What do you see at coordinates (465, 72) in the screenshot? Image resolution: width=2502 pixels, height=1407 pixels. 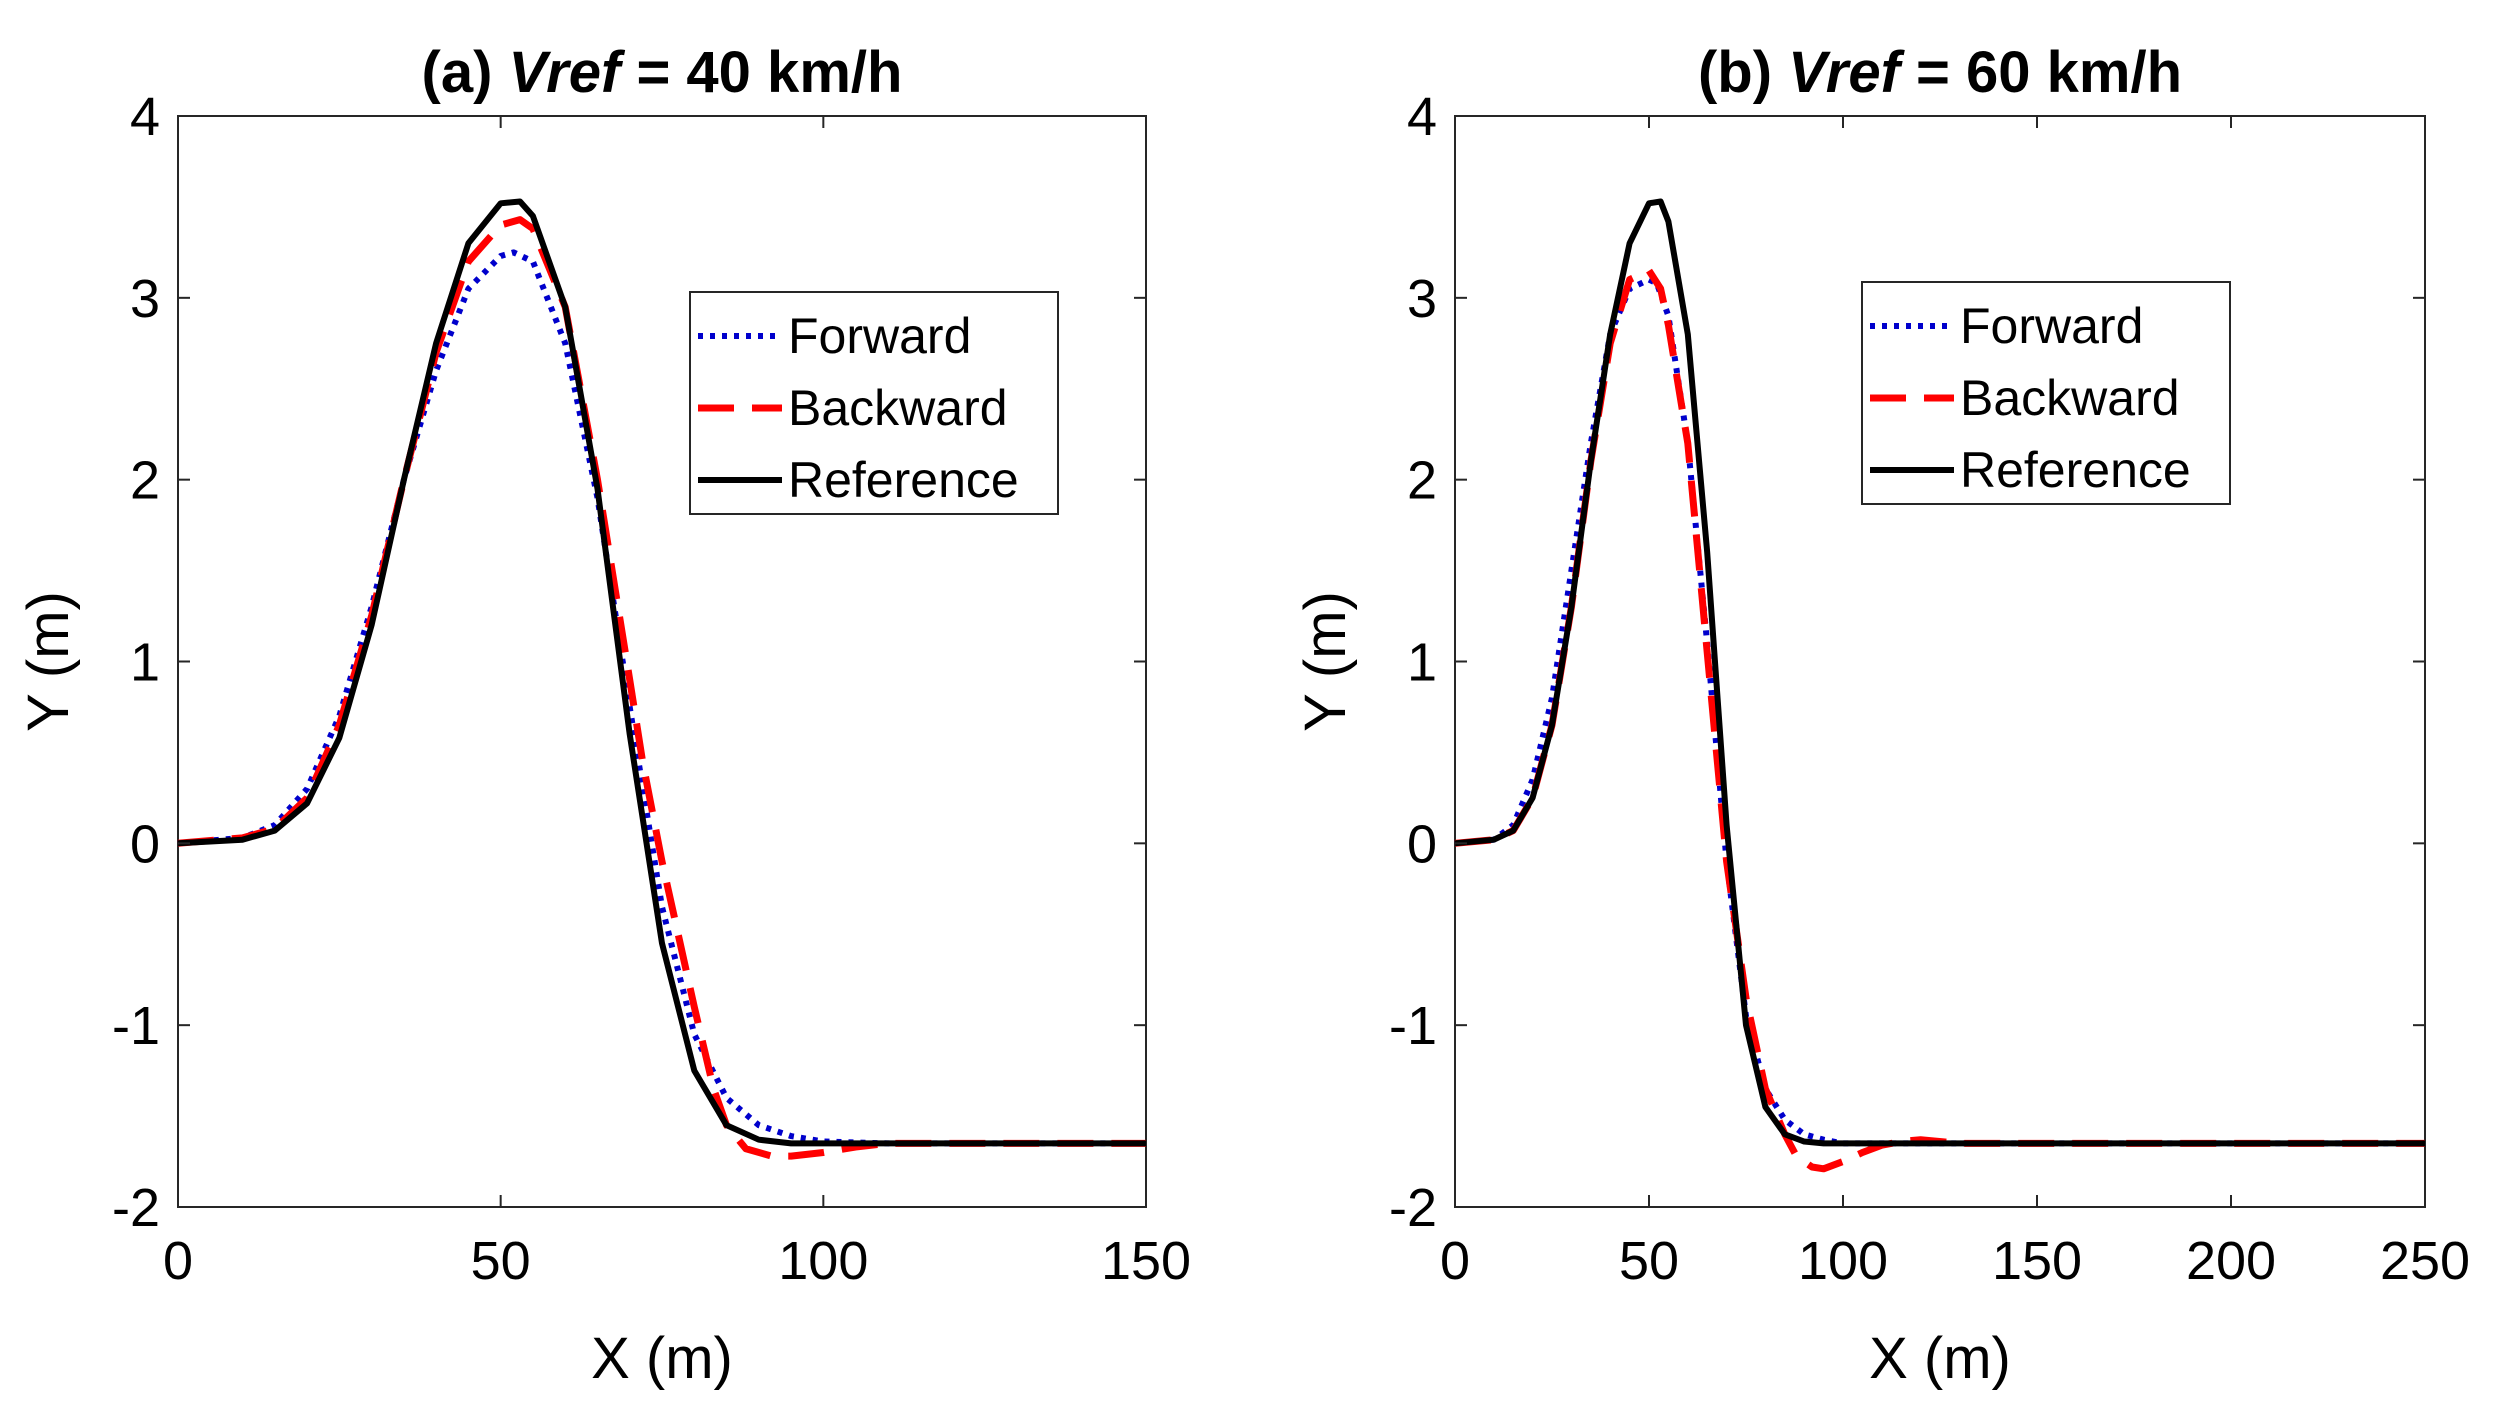 I see `chart-title-prefix: (a)` at bounding box center [465, 72].